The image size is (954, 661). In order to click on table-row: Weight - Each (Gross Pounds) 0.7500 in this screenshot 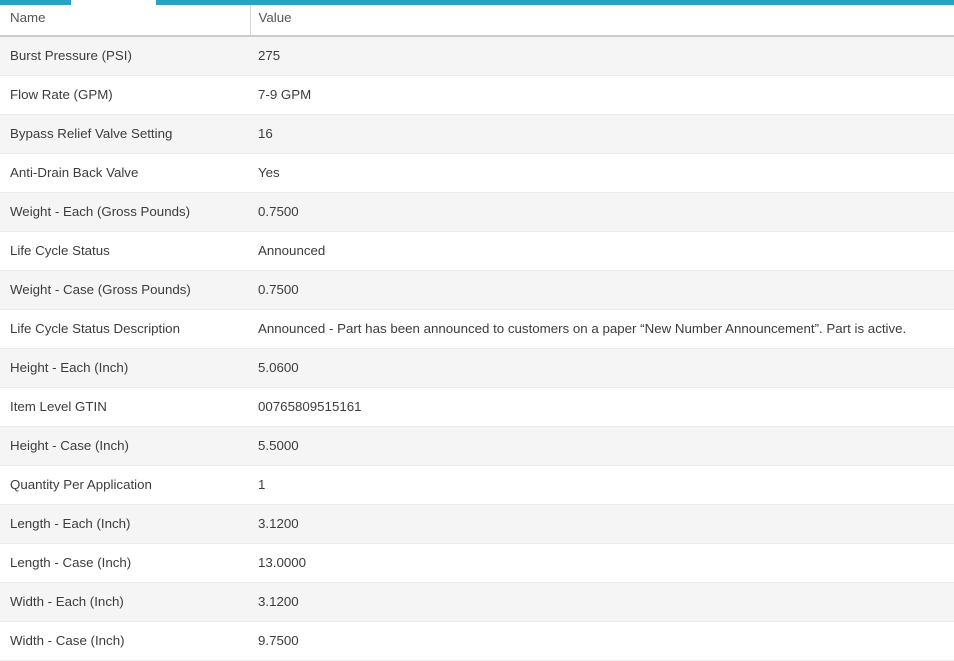, I will do `click(477, 212)`.